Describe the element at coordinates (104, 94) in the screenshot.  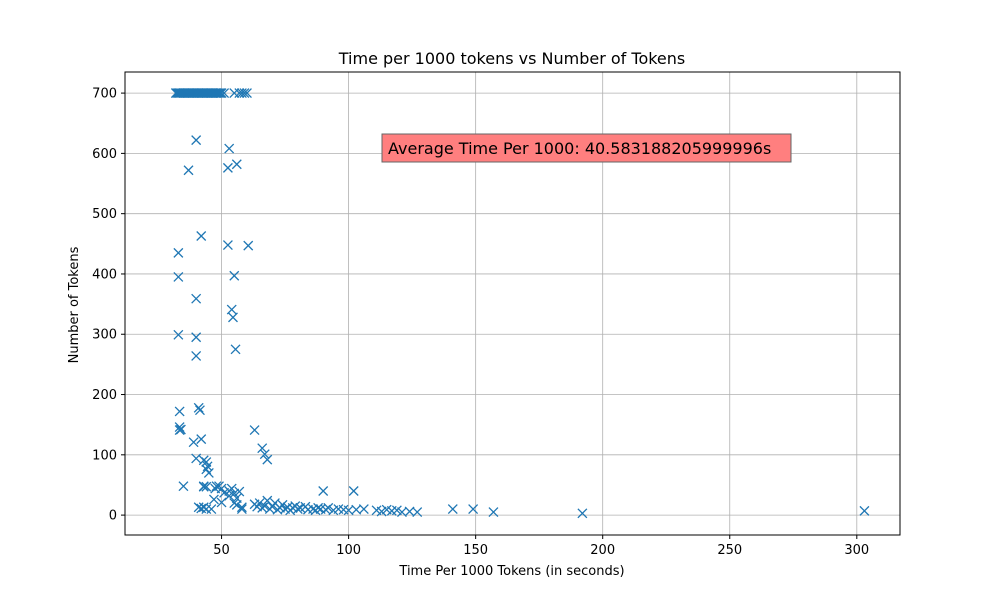
I see `y-tick-label: 700` at that location.